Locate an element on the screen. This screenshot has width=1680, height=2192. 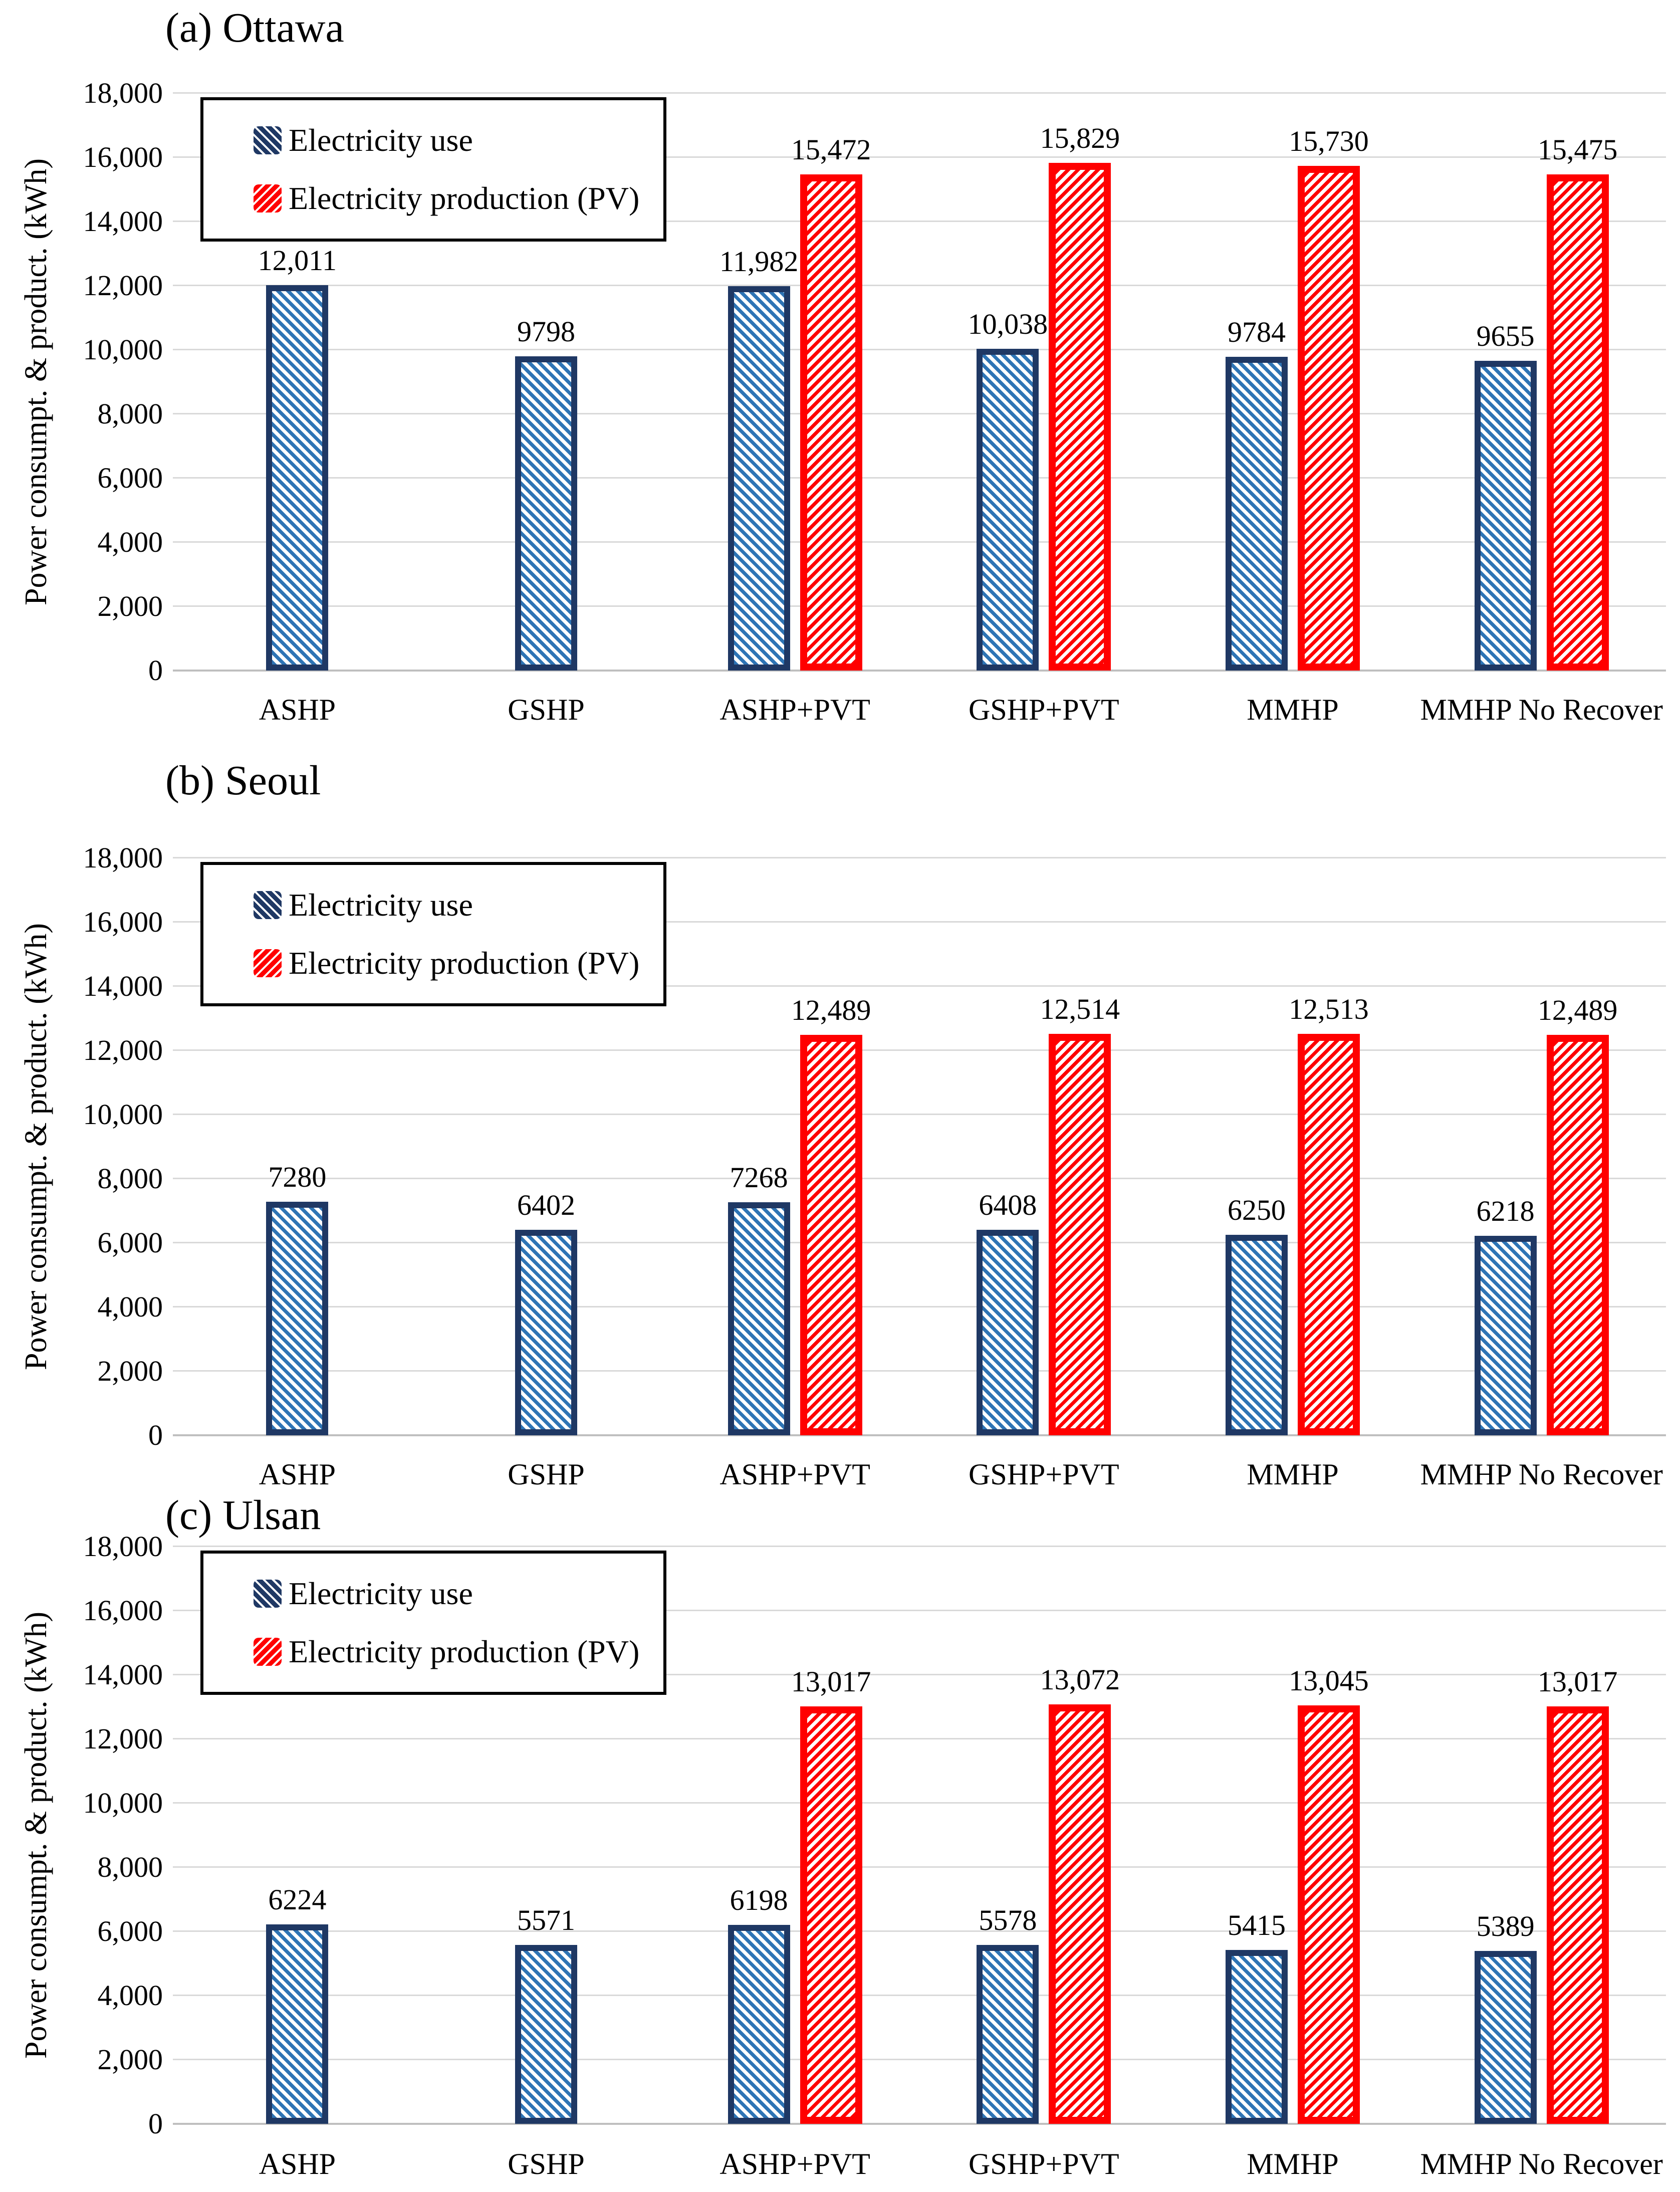
chart-title: (b) Seoul is located at coordinates (243, 780).